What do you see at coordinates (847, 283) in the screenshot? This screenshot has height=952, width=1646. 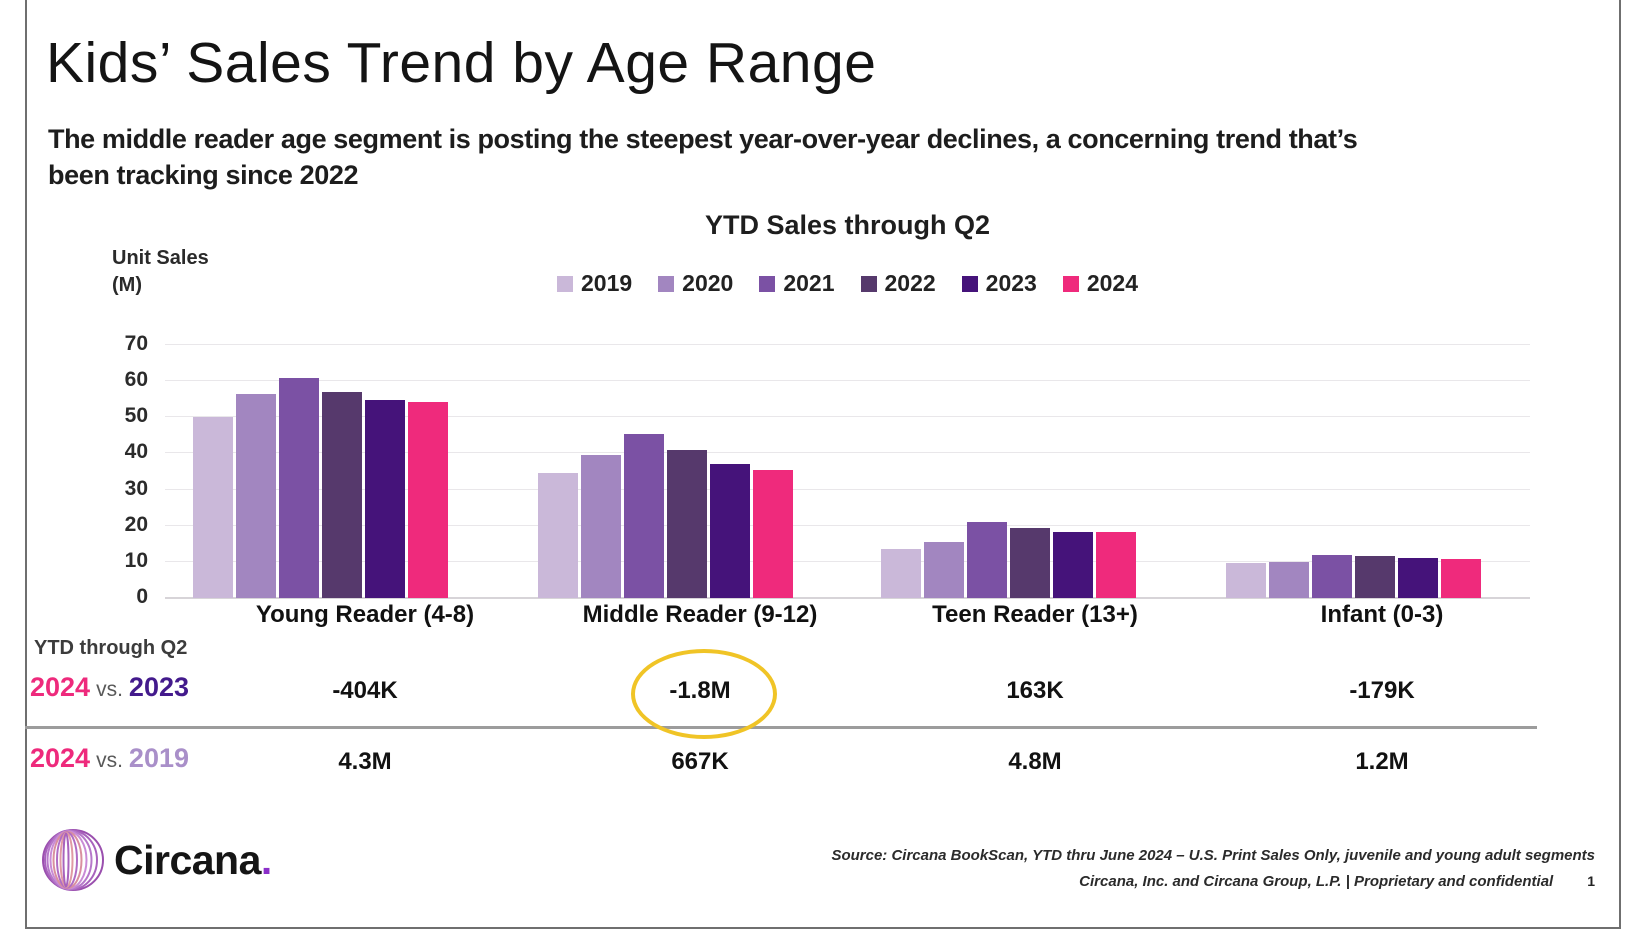 I see `chart-legend: 2019 2020 2021 2022 2023 2024` at bounding box center [847, 283].